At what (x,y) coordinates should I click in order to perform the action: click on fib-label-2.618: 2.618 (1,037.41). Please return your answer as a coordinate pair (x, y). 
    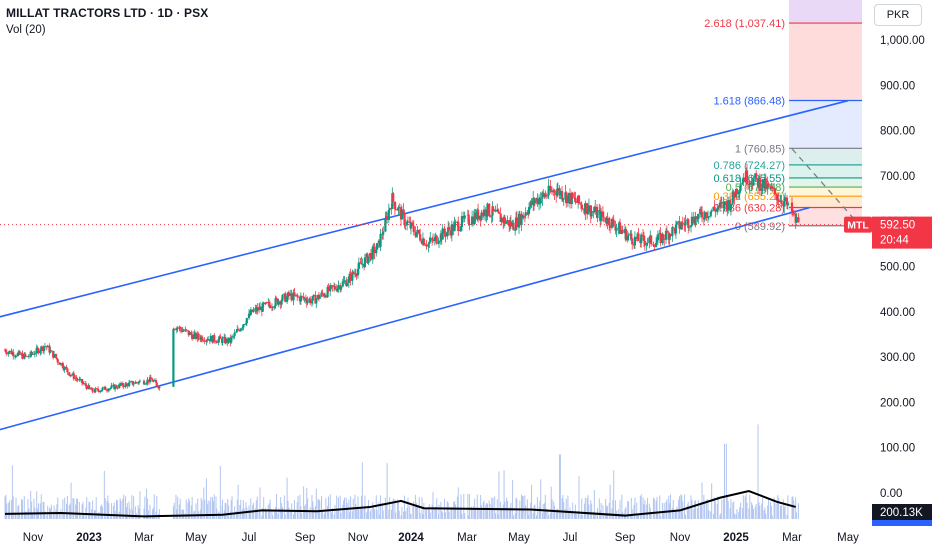
    Looking at the image, I should click on (744, 24).